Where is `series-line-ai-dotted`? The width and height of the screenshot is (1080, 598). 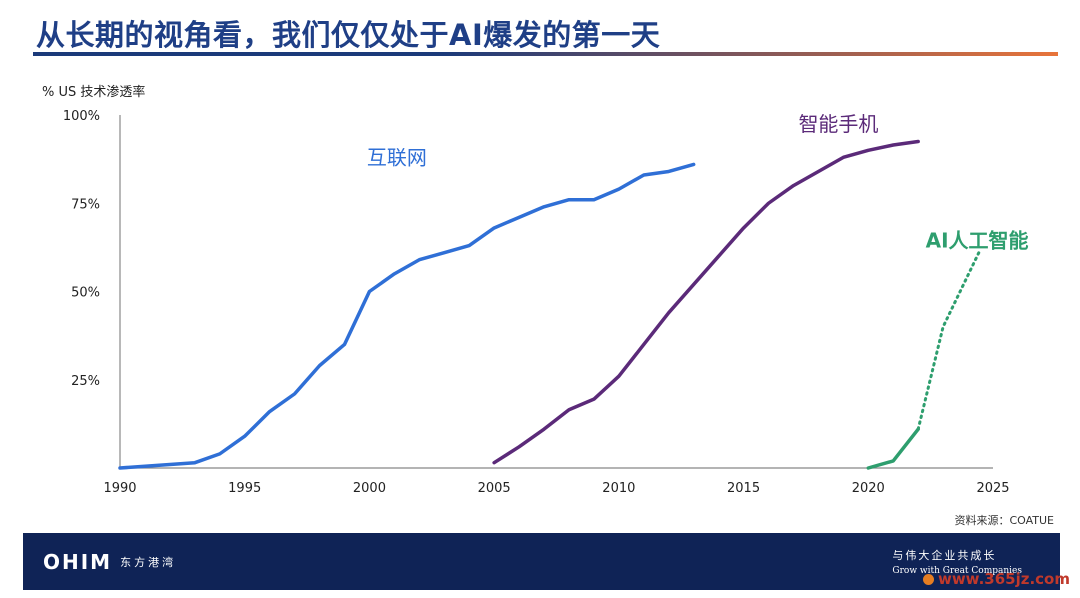
series-line-ai-dotted is located at coordinates (949, 339).